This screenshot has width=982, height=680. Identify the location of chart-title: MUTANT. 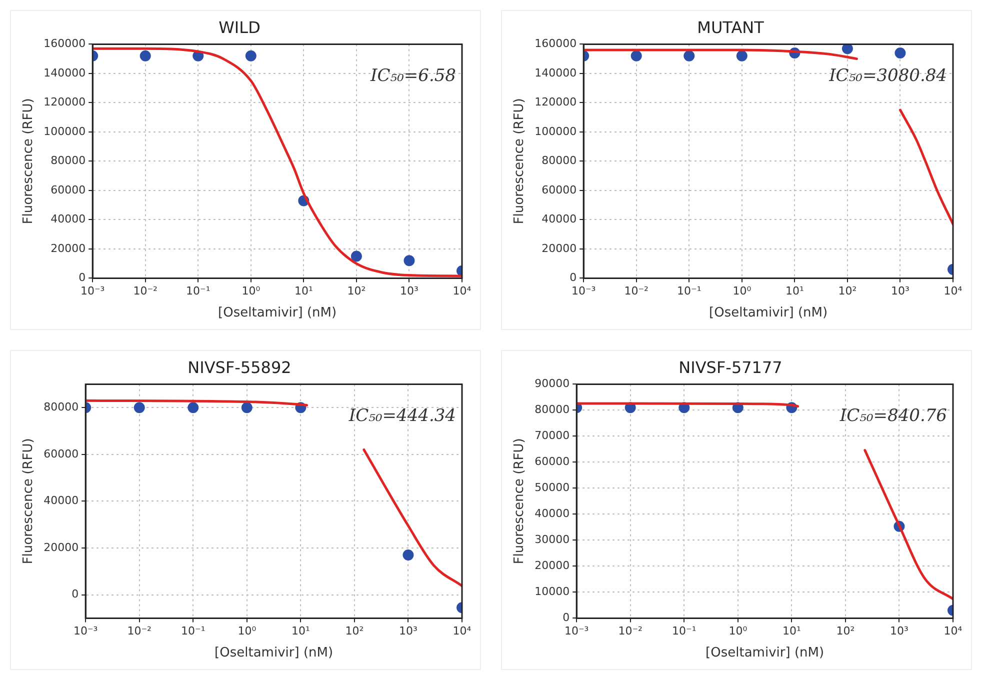
(730, 27).